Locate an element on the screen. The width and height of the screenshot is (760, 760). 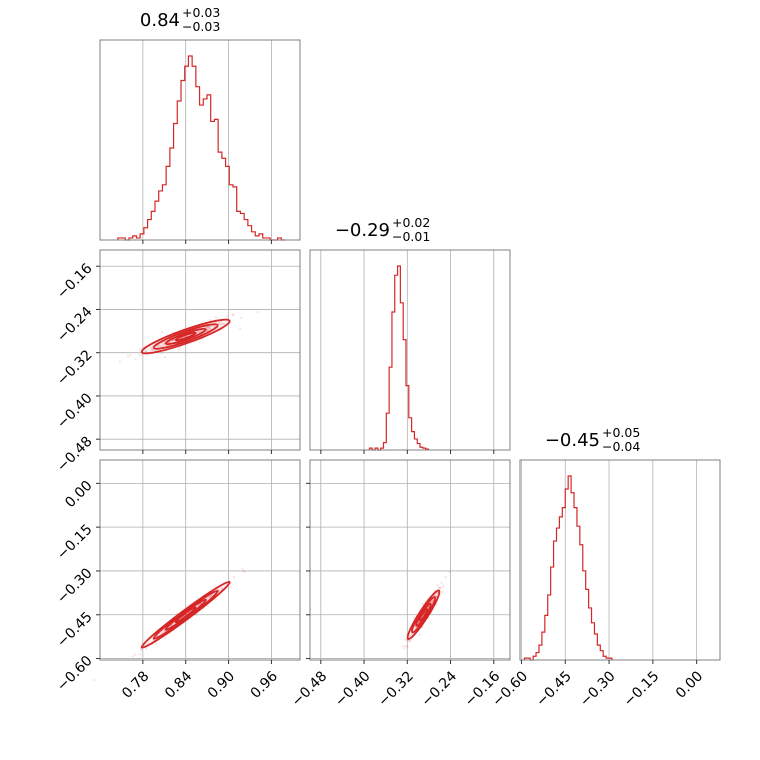
title-median: −0.29 is located at coordinates (362, 230).